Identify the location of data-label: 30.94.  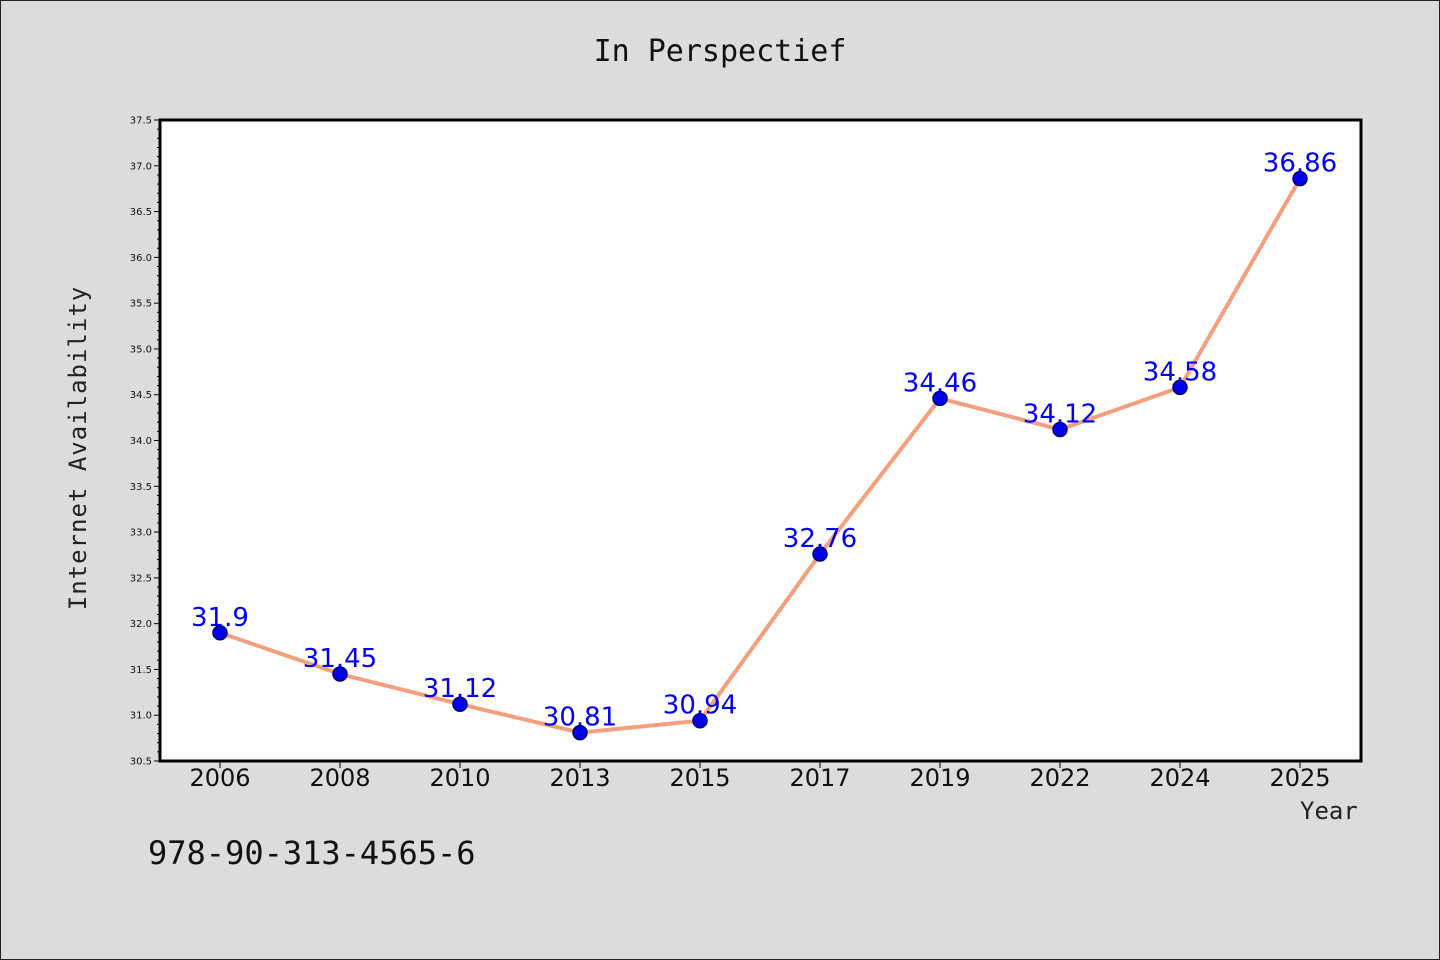
(700, 706).